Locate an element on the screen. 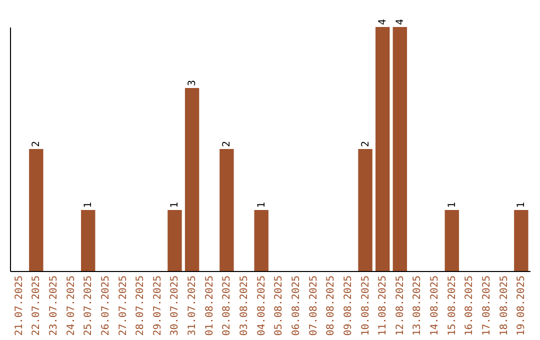 The image size is (540, 340). x-tick-label: 14.08.2025 is located at coordinates (435, 306).